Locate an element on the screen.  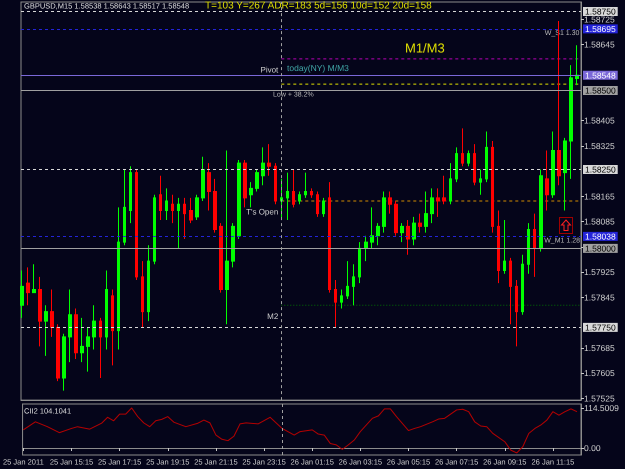
ref-line-label: 1.58000 is located at coordinates (600, 248).